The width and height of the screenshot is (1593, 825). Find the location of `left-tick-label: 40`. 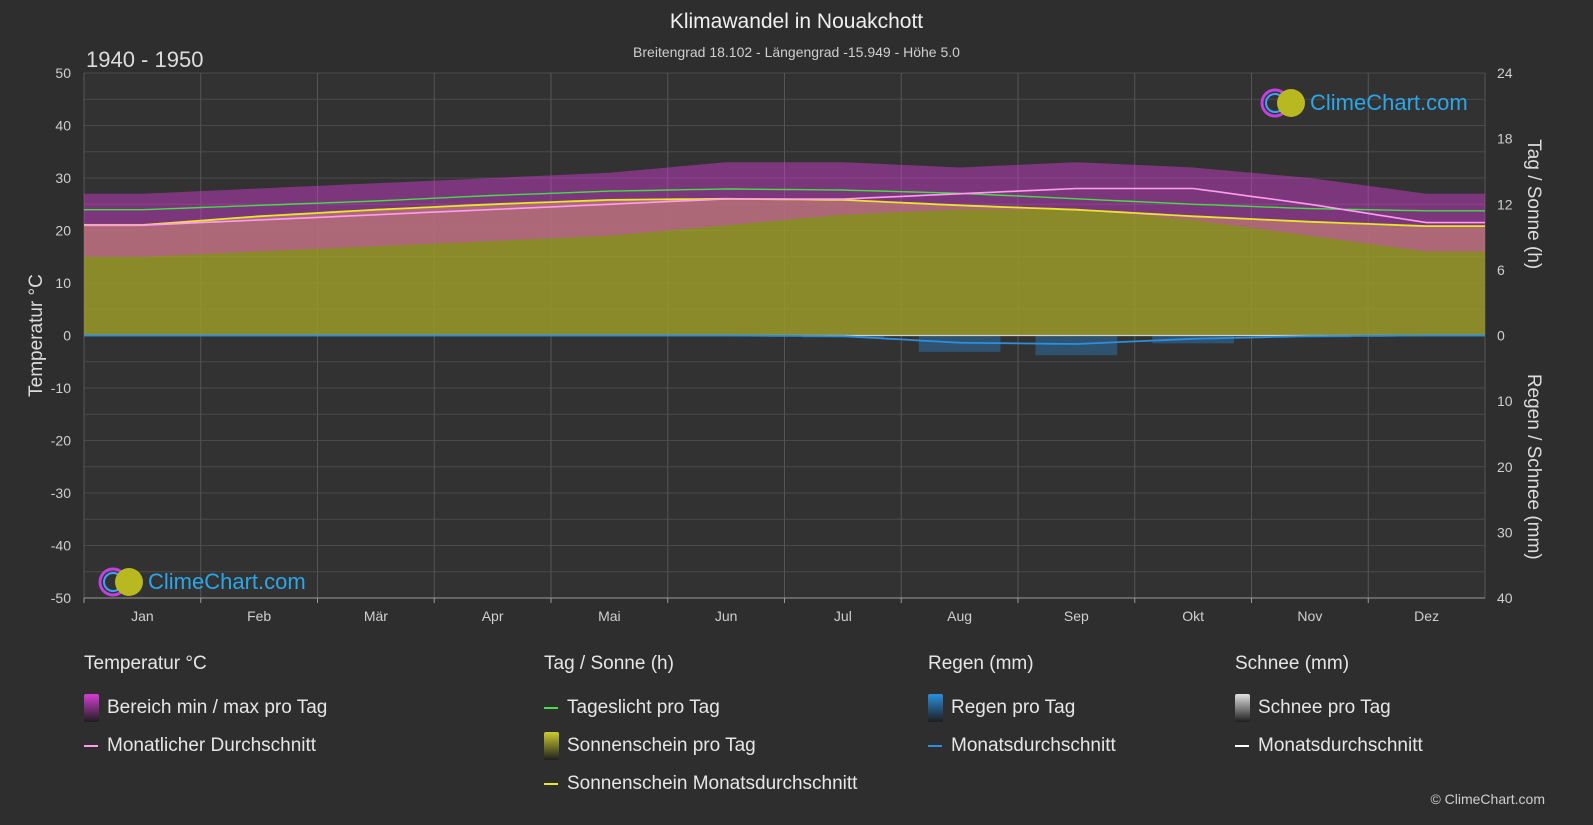

left-tick-label: 40 is located at coordinates (63, 126).